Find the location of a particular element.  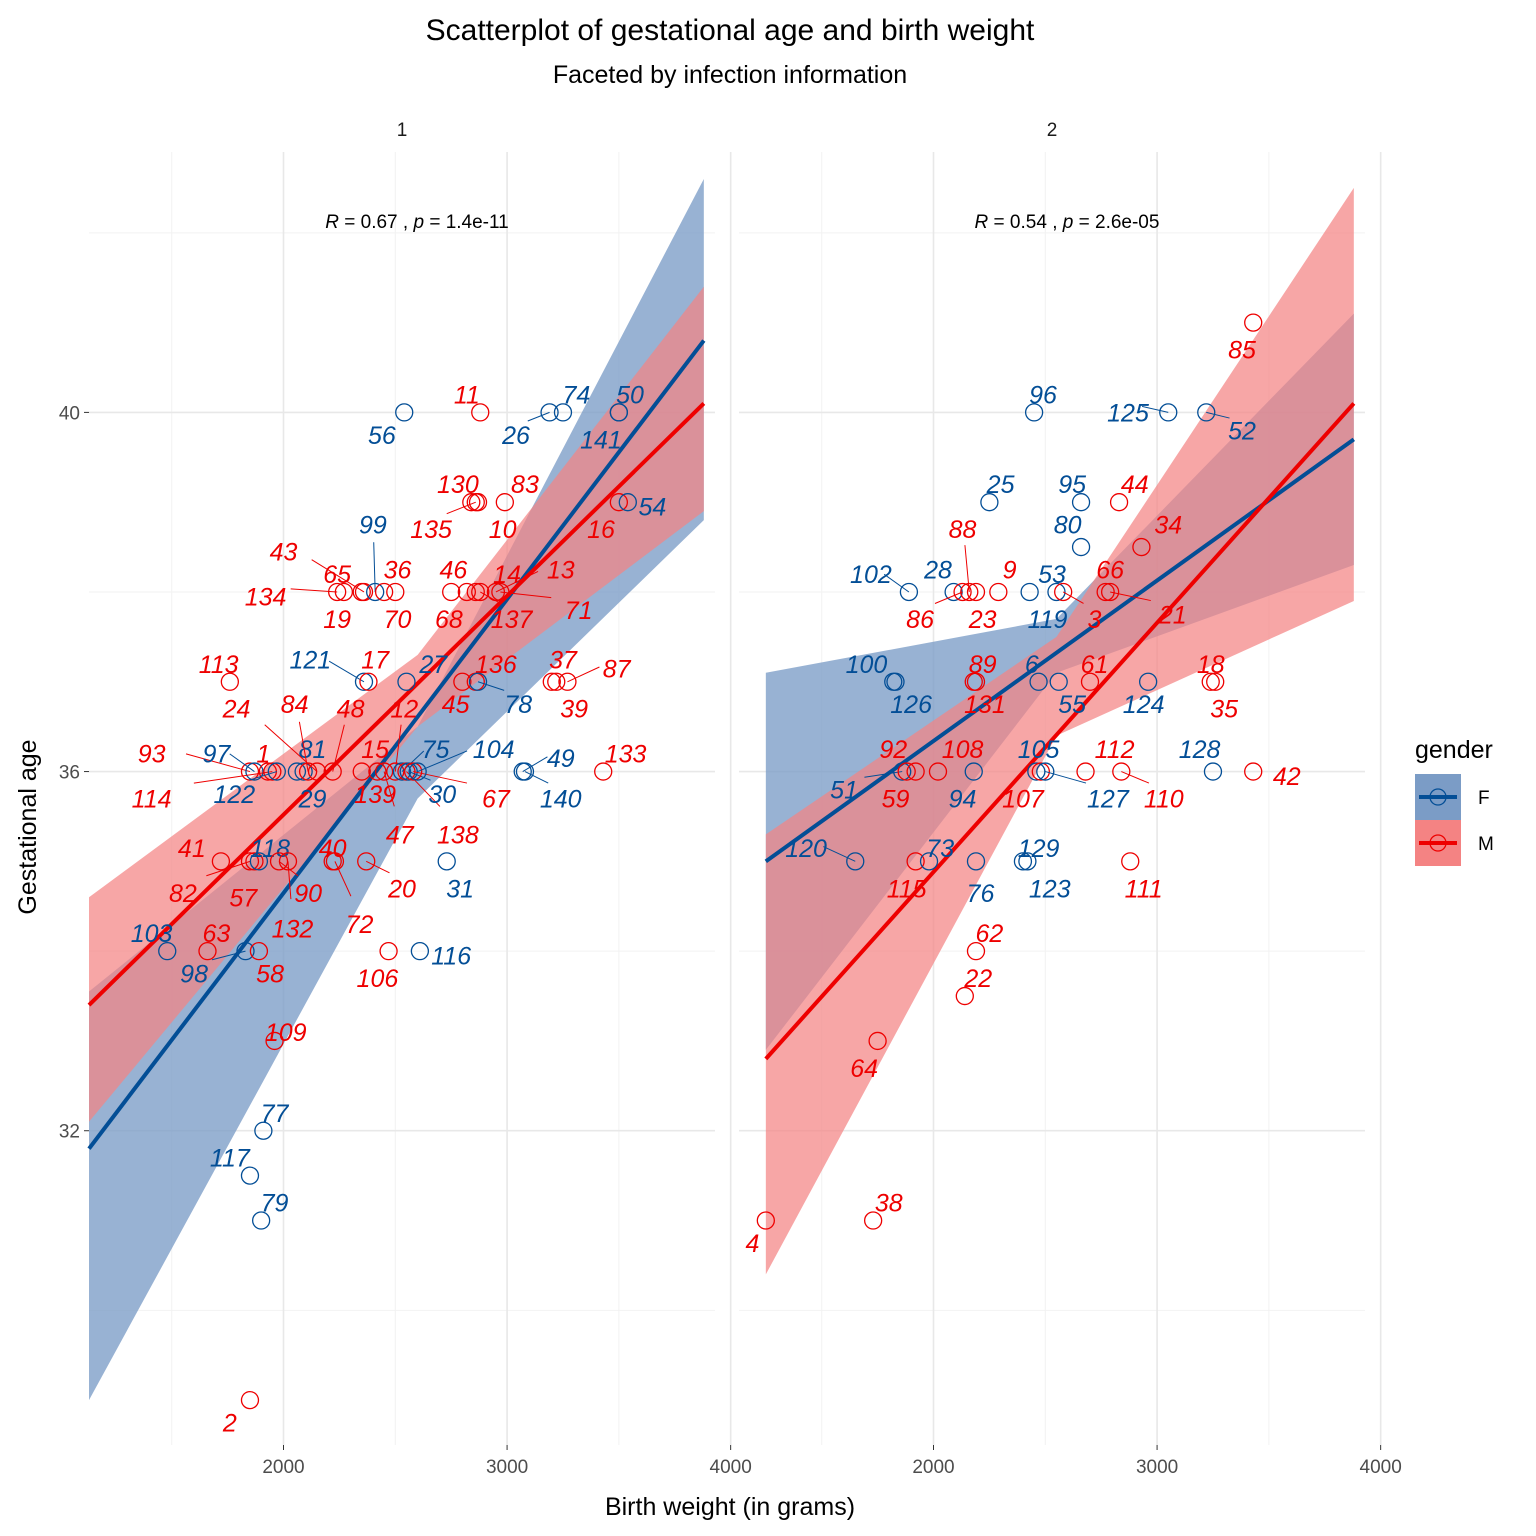

point-label: 15 is located at coordinates (375, 750).